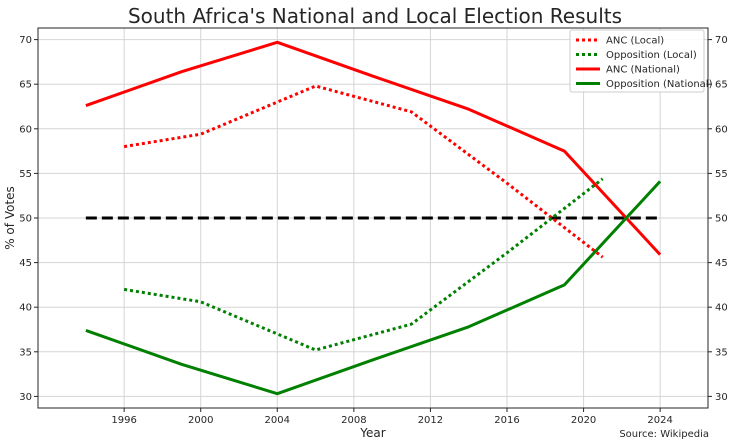 This screenshot has width=734, height=446. I want to click on y-tick-label-right: 45, so click(721, 263).